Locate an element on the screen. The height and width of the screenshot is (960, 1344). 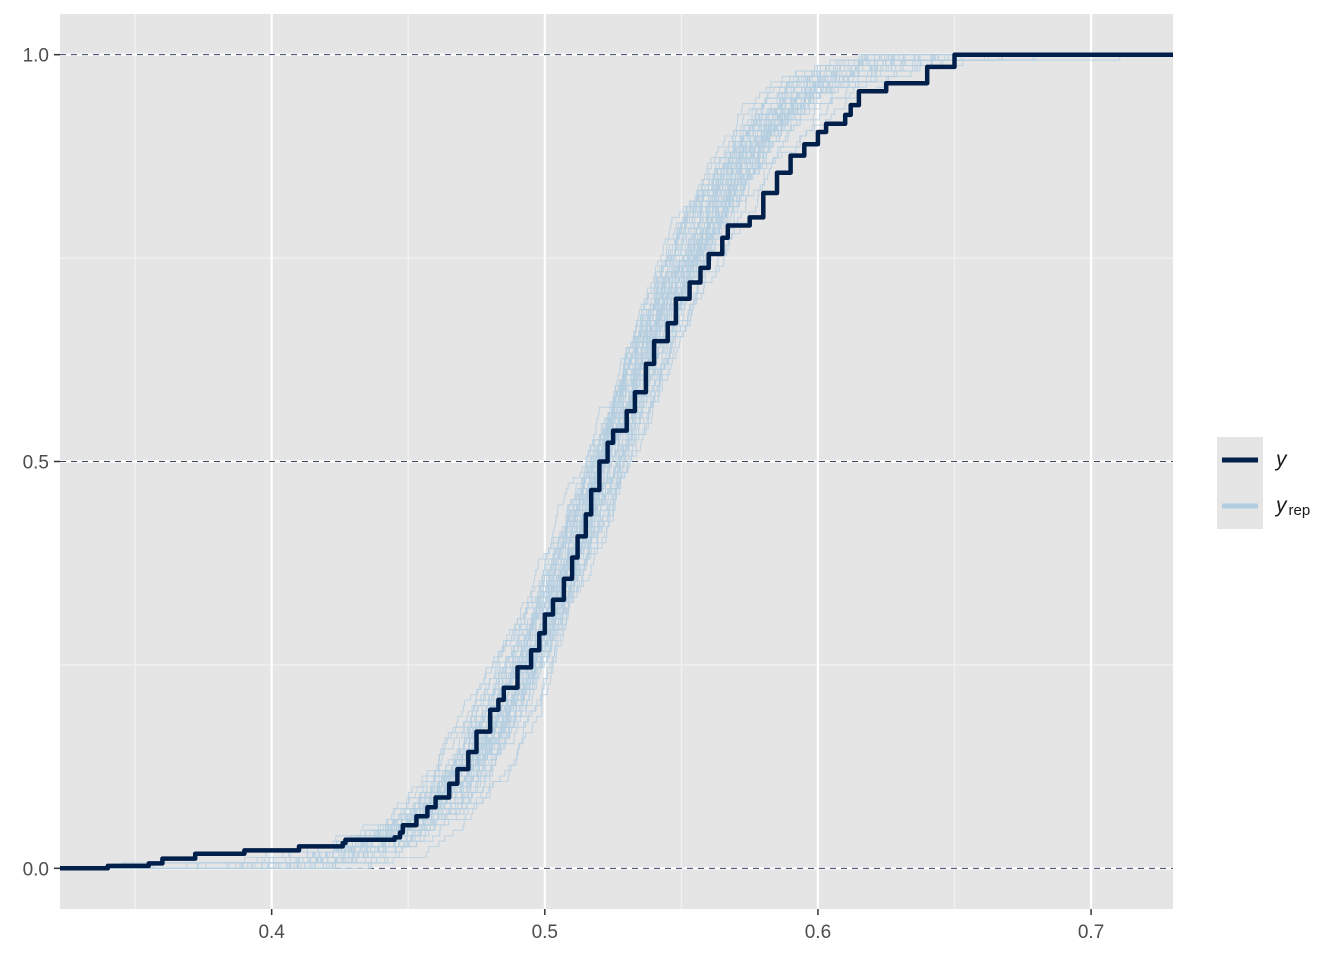
x-tick-label: 0.7 is located at coordinates (1091, 932).